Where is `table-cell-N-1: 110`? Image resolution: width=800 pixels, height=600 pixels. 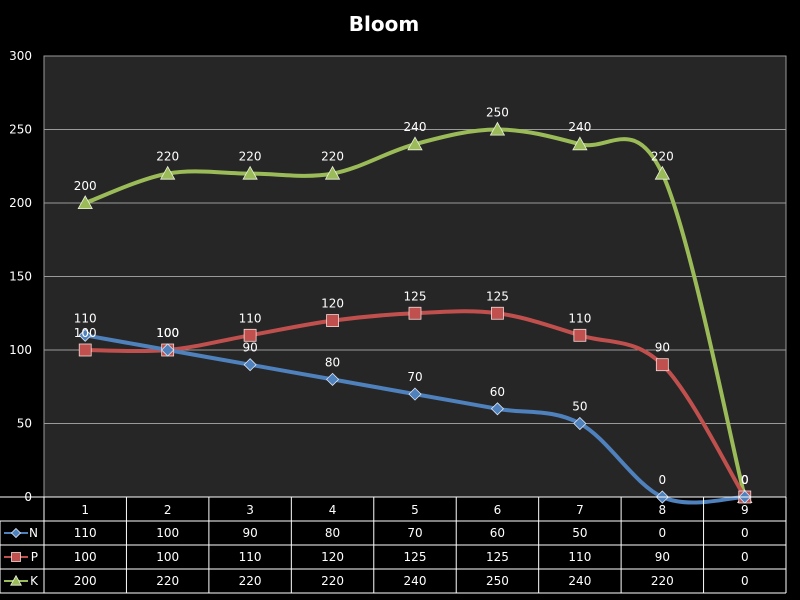 table-cell-N-1: 110 is located at coordinates (85, 533).